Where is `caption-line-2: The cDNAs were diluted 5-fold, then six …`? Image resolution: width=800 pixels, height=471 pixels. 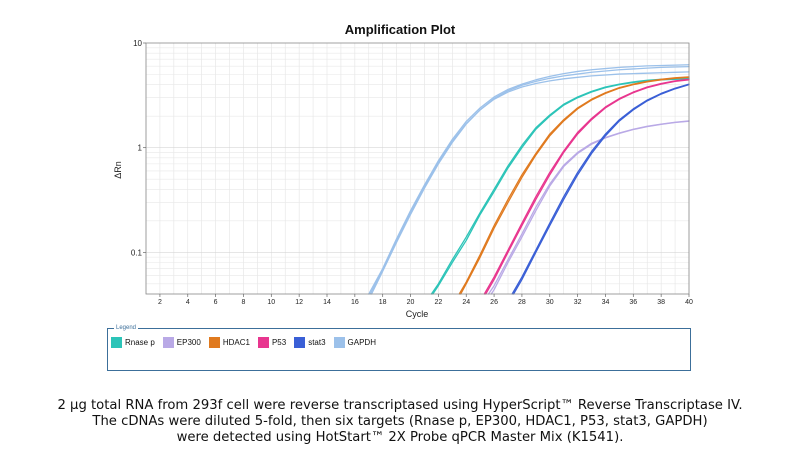
caption-line-2: The cDNAs were diluted 5-fold, then six … is located at coordinates (400, 421).